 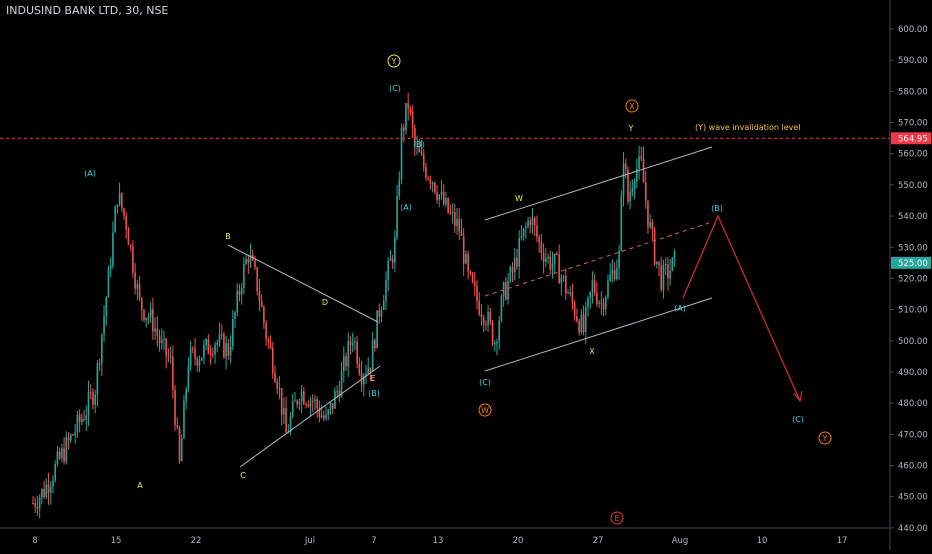 I want to click on time-axis: 8 15 22 Jul 7 13 20 27 Aug 10 17, so click(x=445, y=536).